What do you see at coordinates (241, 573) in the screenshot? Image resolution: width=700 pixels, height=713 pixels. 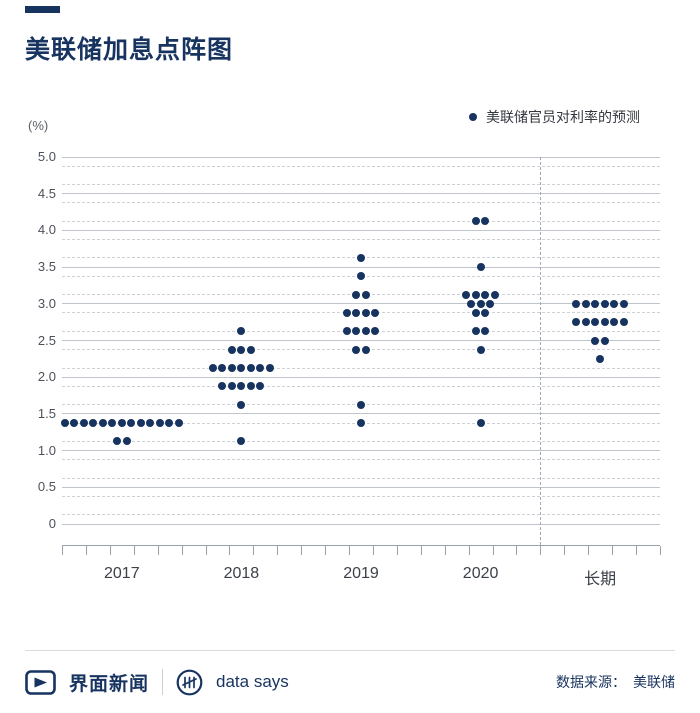 I see `x-axis-label: 2018` at bounding box center [241, 573].